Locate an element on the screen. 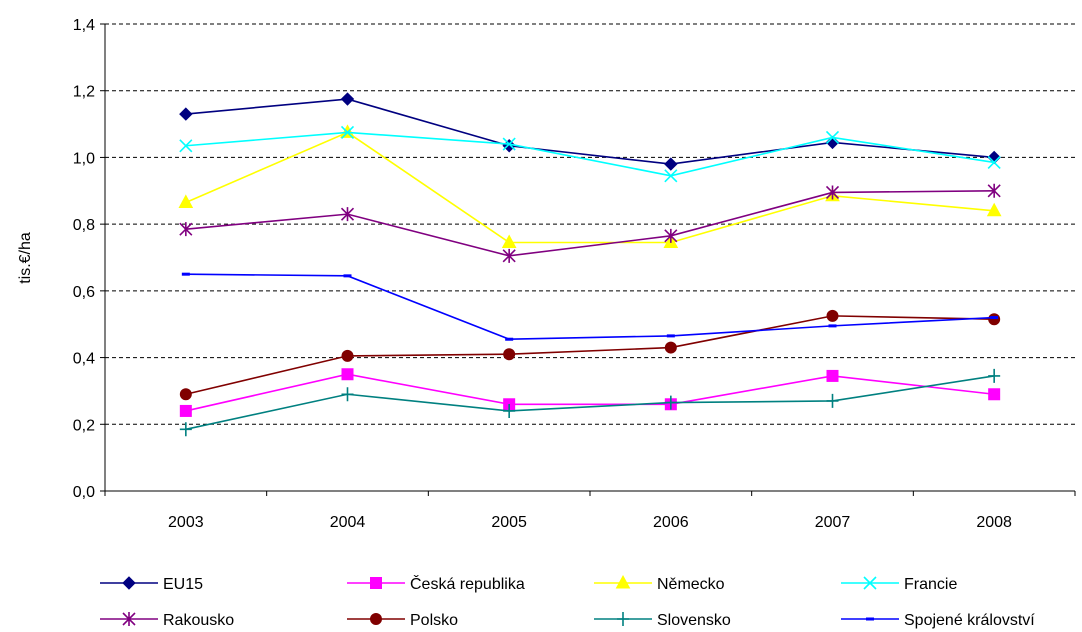  y-tick-label: 1,2 is located at coordinates (84, 92).